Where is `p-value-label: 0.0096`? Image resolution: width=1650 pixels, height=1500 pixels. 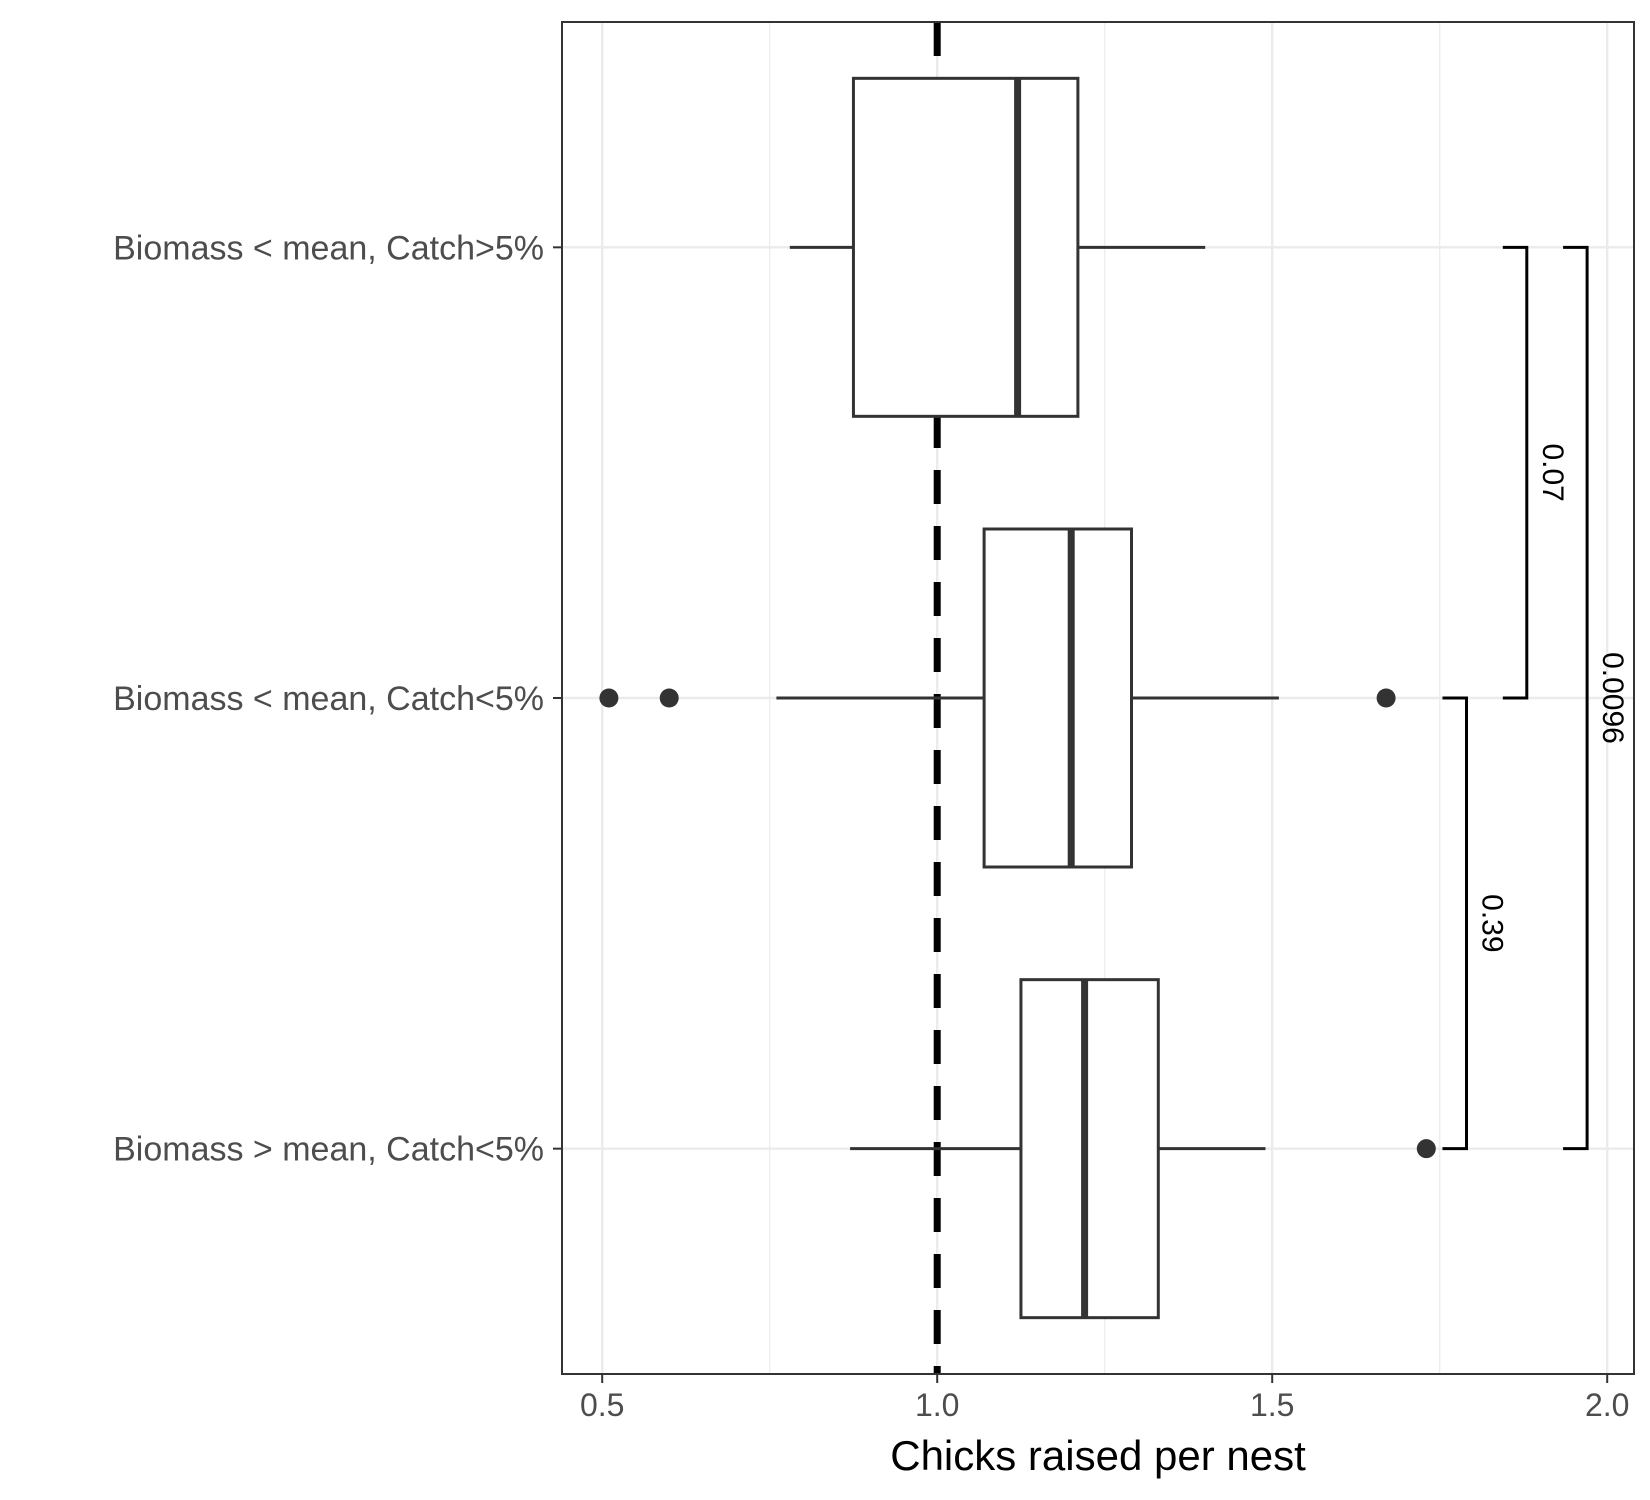
p-value-label: 0.0096 is located at coordinates (1612, 698).